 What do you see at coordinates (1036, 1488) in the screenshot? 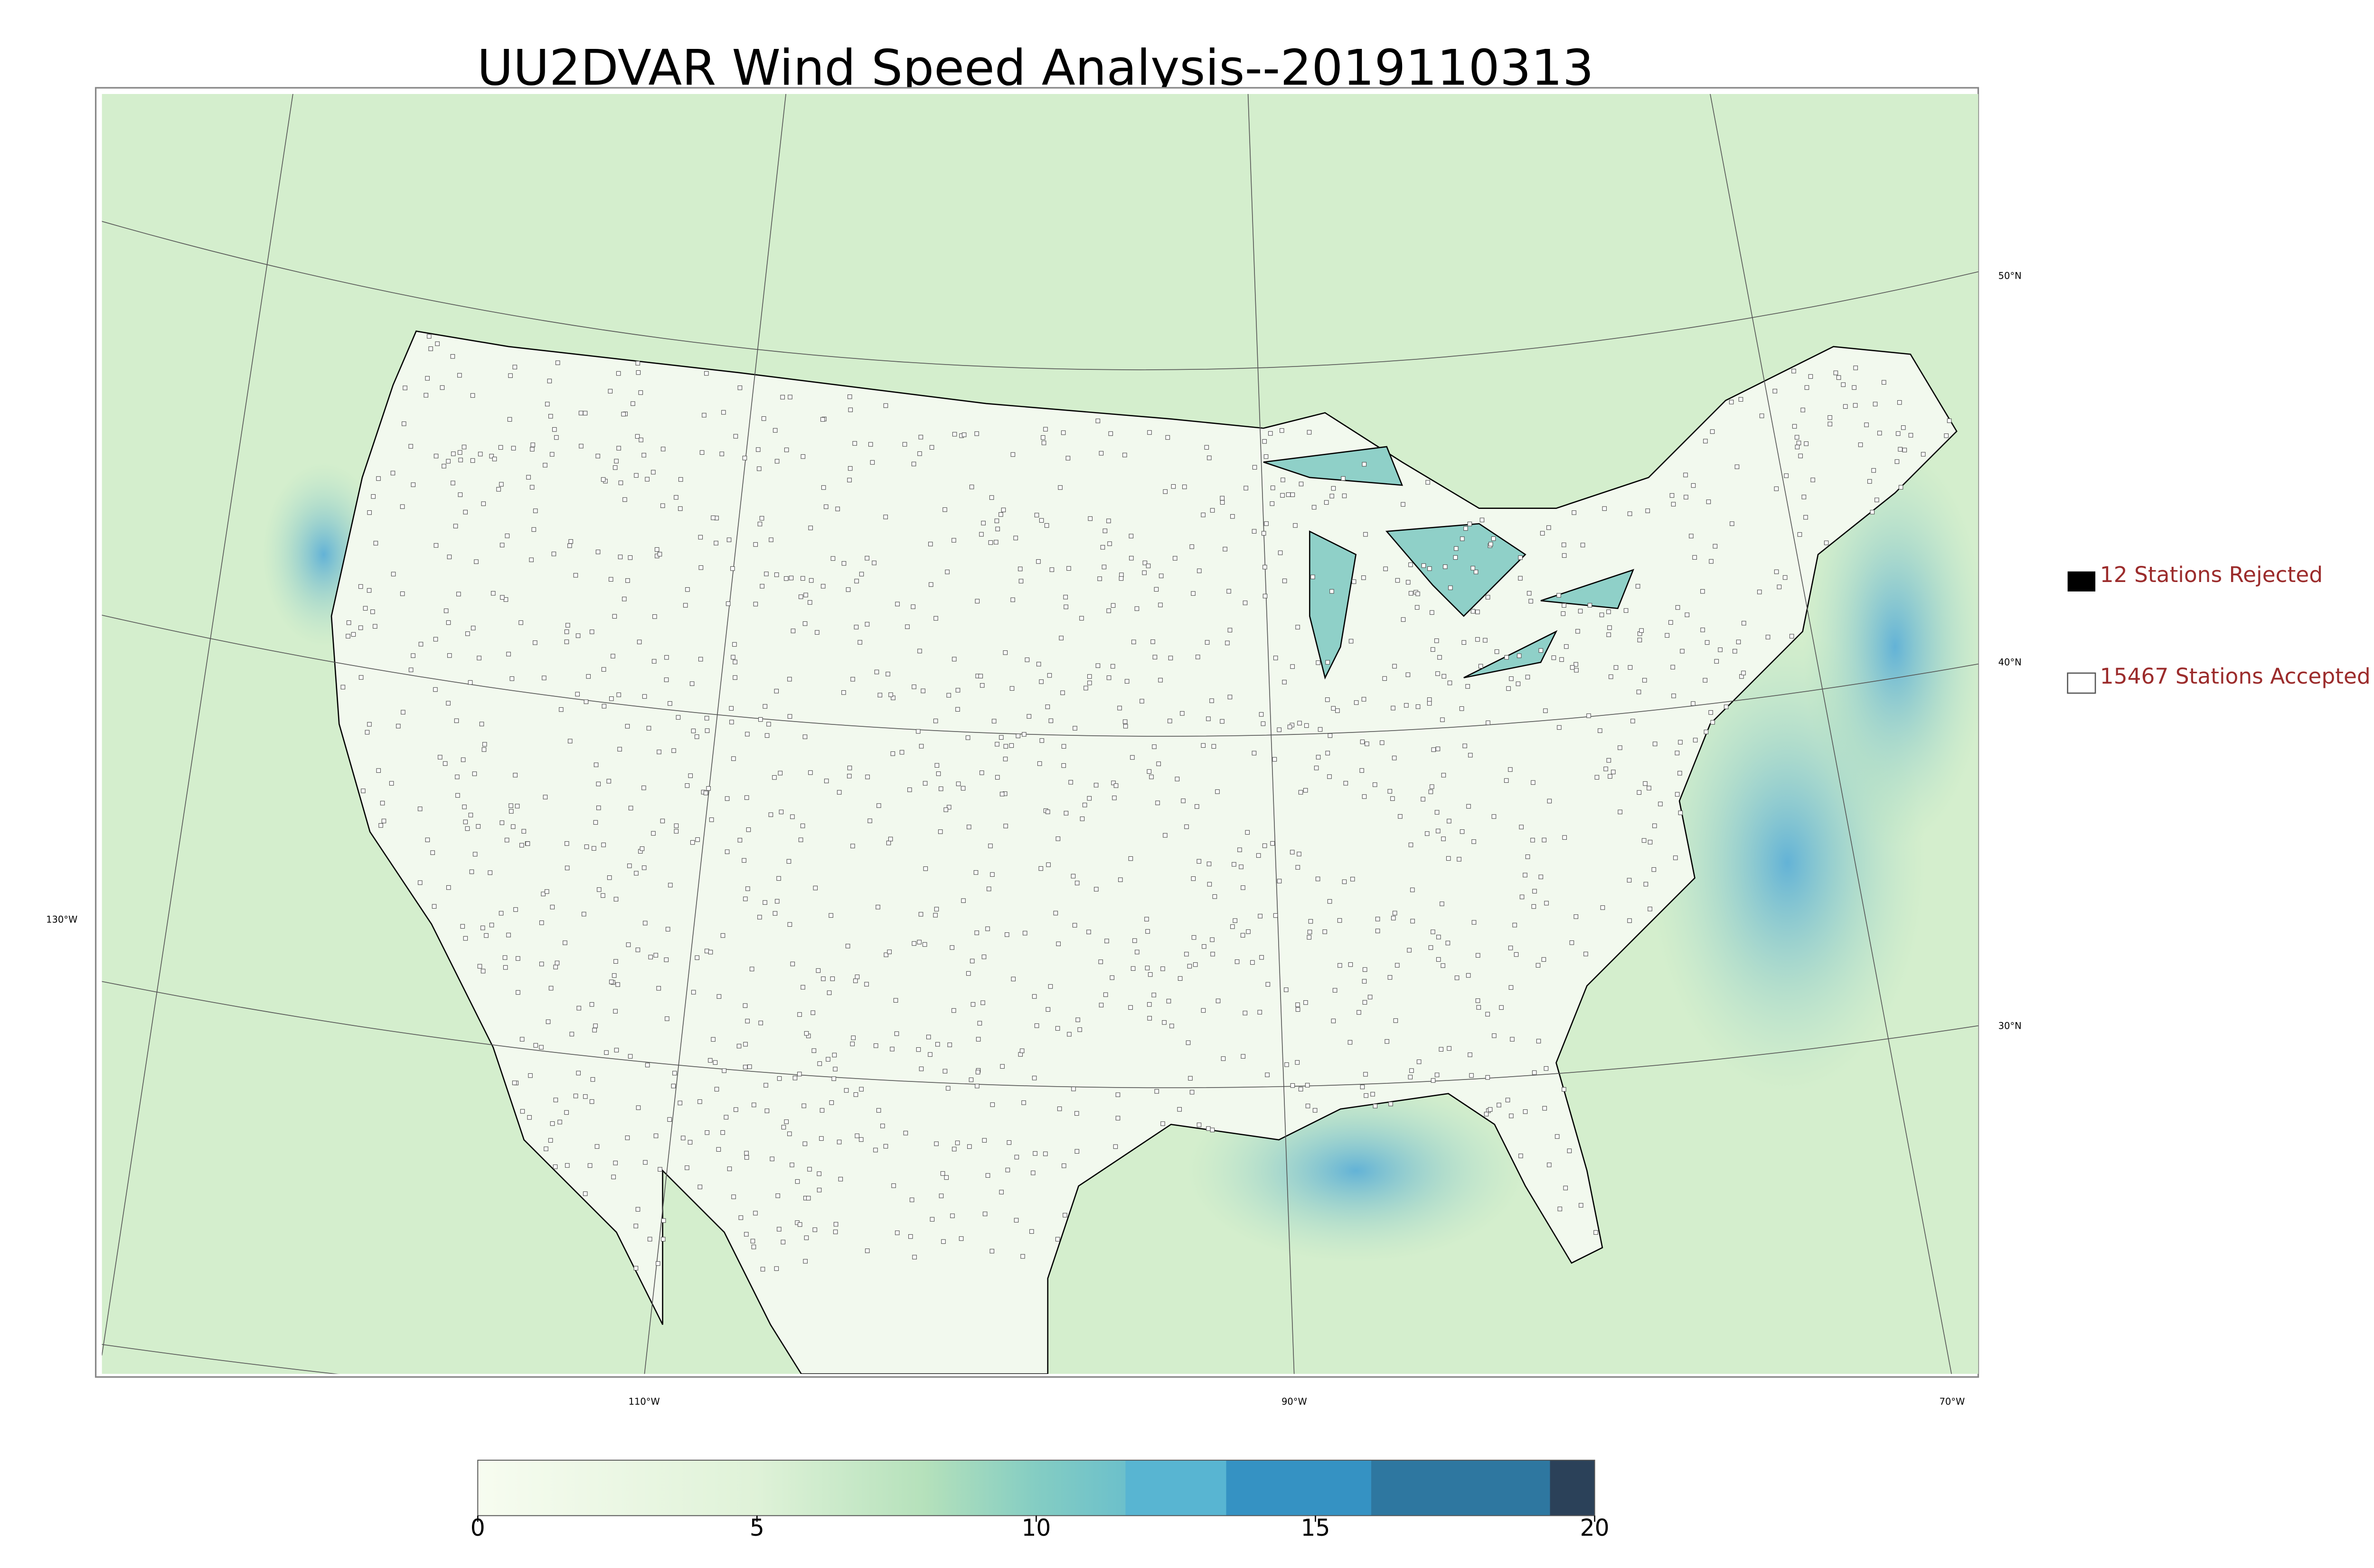
I see `colorbar` at bounding box center [1036, 1488].